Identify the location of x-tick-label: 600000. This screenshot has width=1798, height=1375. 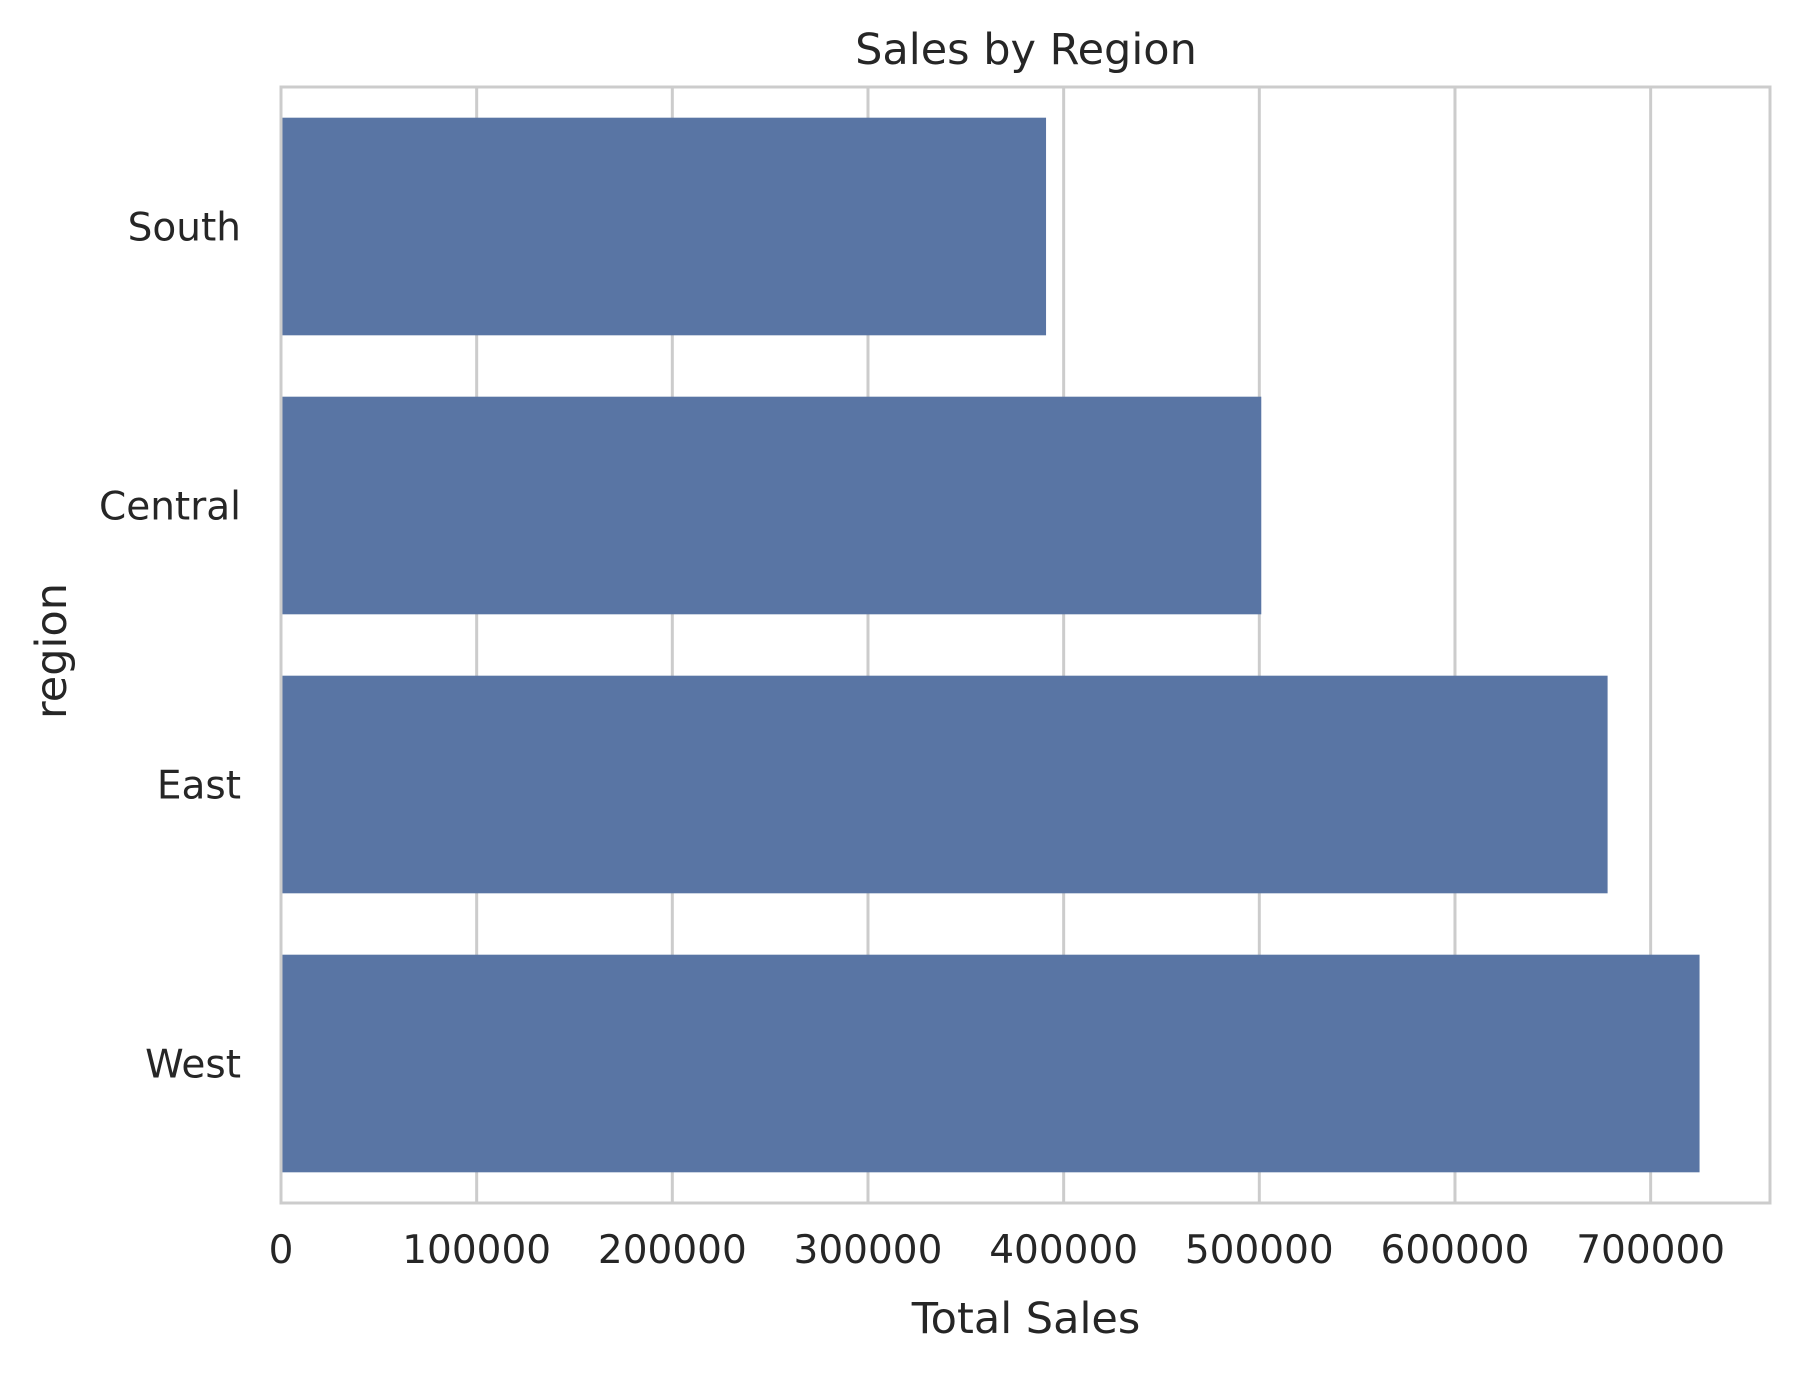
(1455, 1250).